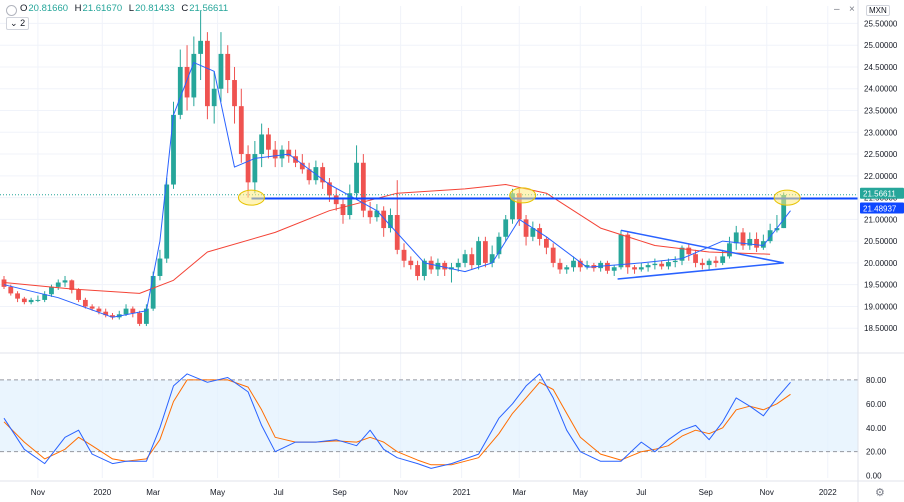 The width and height of the screenshot is (904, 502). I want to click on price-tick-label: 19.00000, so click(881, 306).